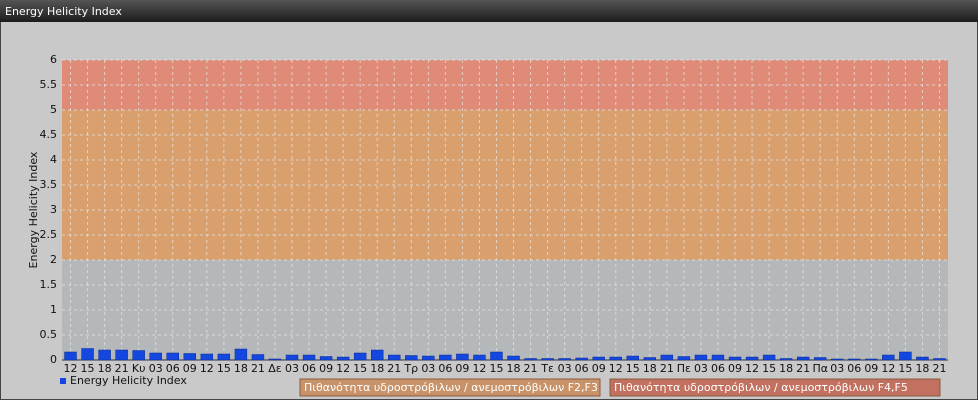 This screenshot has height=400, width=978. What do you see at coordinates (63, 11) in the screenshot?
I see `header-title: Energy Helicity Index` at bounding box center [63, 11].